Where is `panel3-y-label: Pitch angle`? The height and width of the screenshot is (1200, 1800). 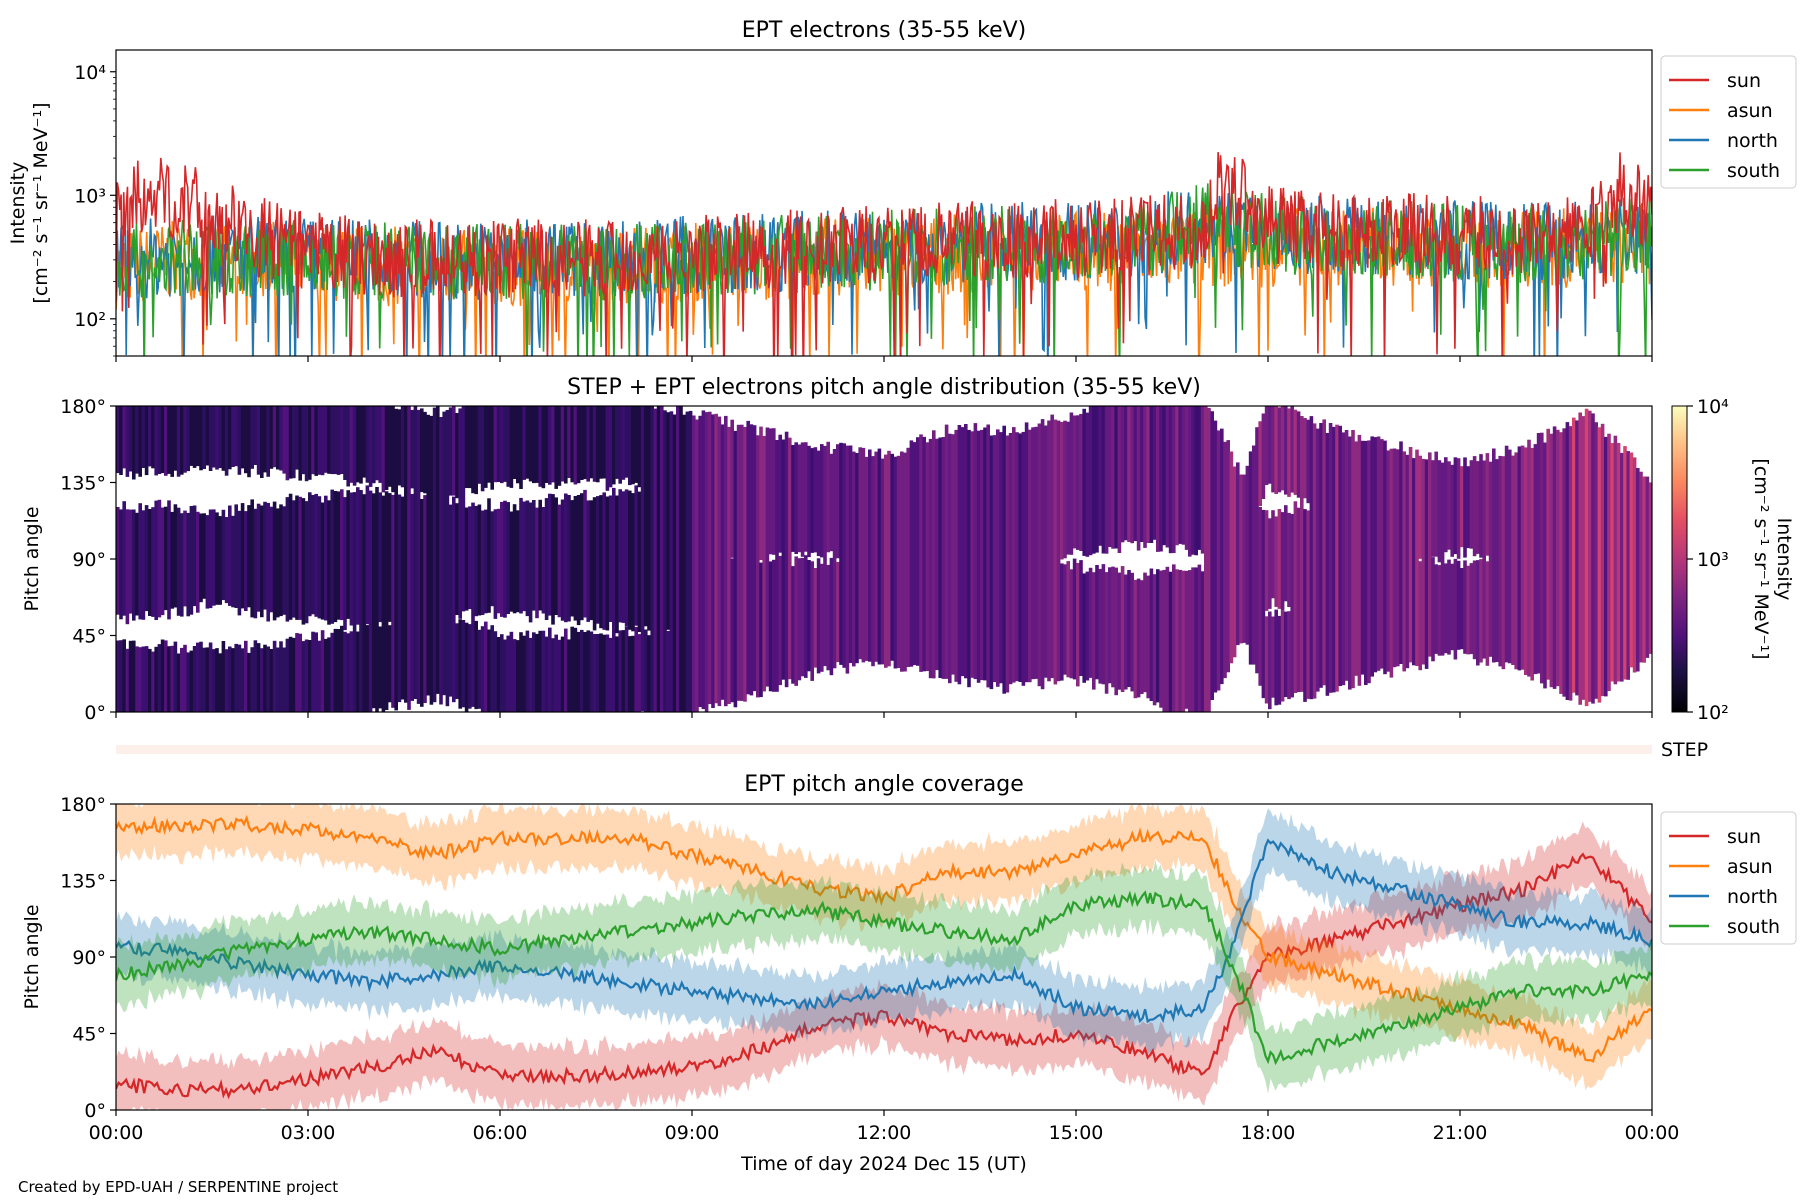 panel3-y-label: Pitch angle is located at coordinates (32, 956).